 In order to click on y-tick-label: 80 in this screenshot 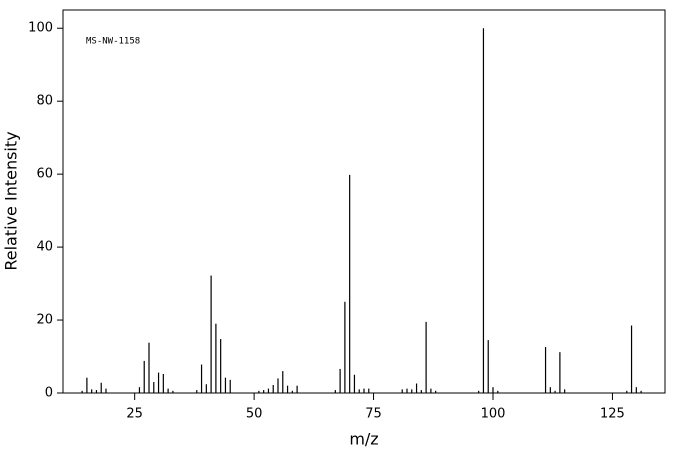, I will do `click(44, 101)`.